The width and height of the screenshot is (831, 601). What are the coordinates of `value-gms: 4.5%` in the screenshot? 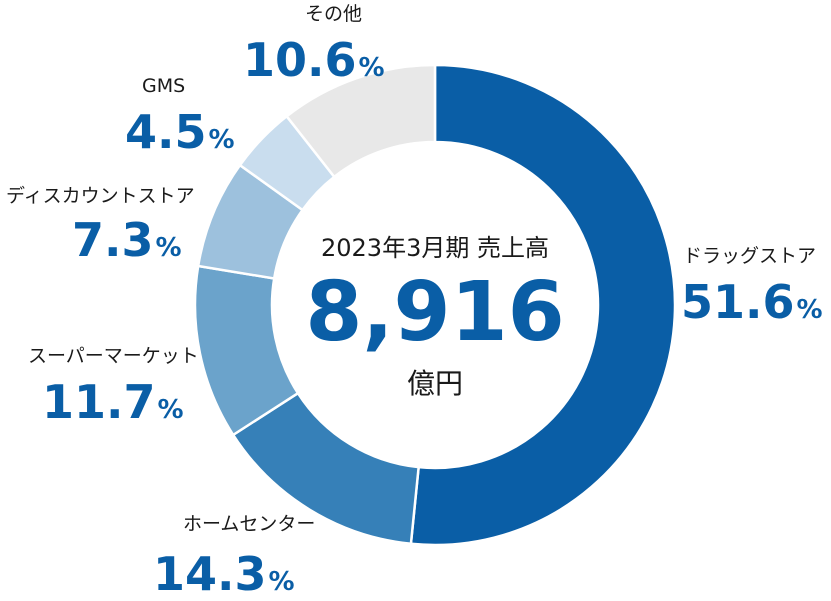 It's located at (180, 132).